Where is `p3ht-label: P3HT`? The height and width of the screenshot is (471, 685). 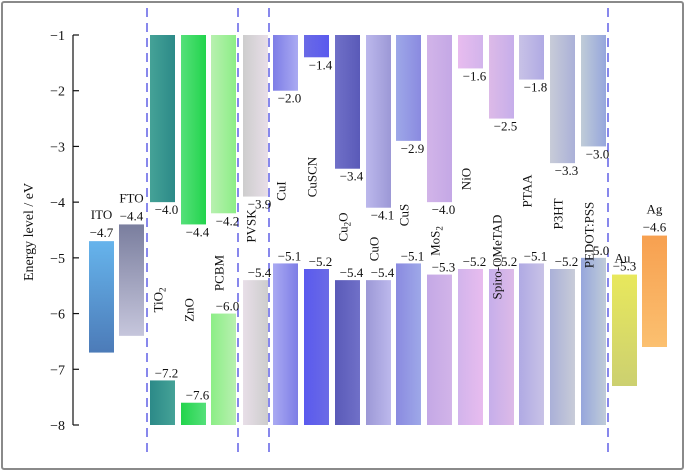 p3ht-label: P3HT is located at coordinates (558, 213).